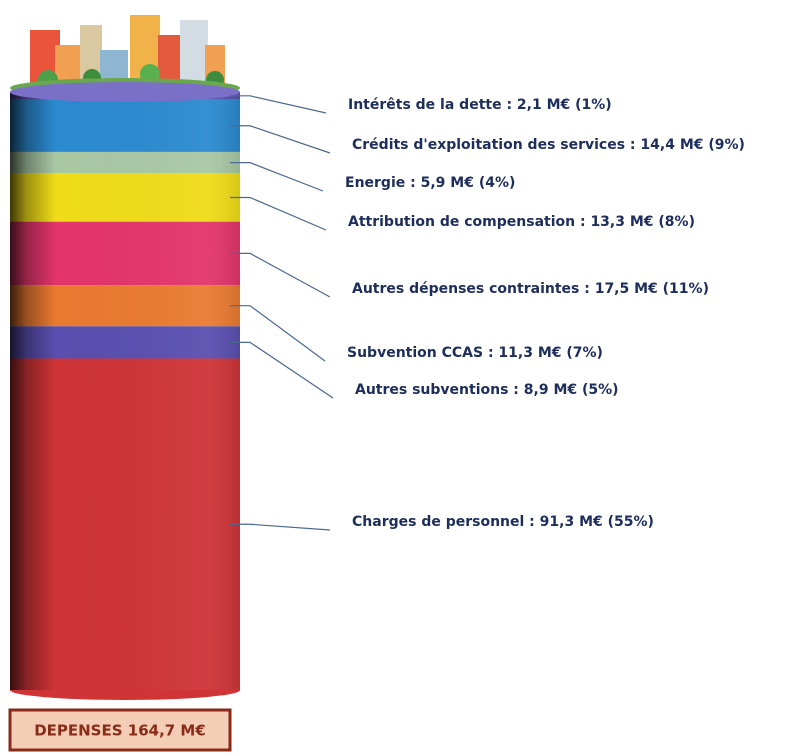 The image size is (803, 756). What do you see at coordinates (475, 353) in the screenshot?
I see `segment-label: Subvention CCAS : 11,3 M€ (7%)` at bounding box center [475, 353].